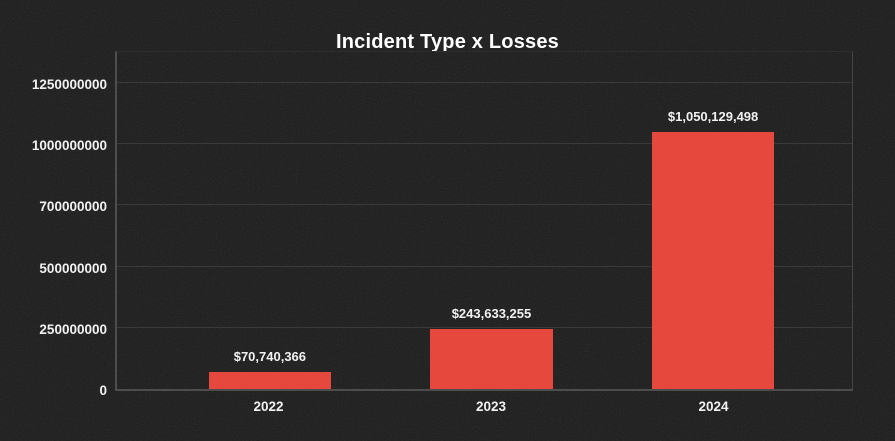  I want to click on y-tick-label: 1000000000, so click(69, 146).